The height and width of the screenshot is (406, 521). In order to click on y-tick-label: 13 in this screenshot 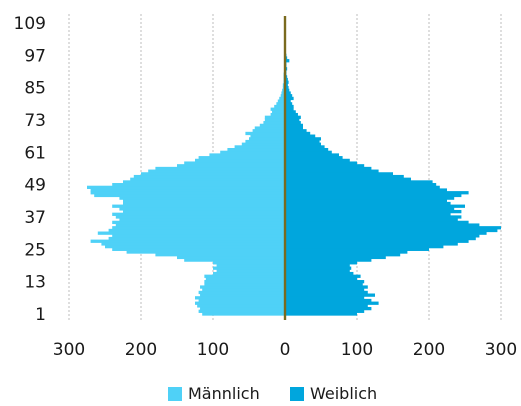, I will do `click(35, 283)`.